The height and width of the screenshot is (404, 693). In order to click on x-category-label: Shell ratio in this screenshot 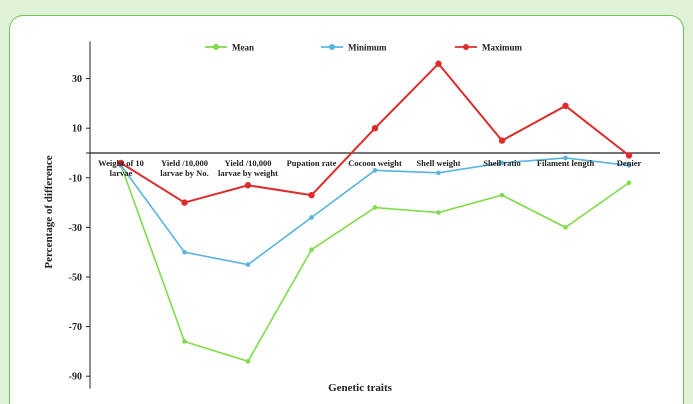, I will do `click(502, 163)`.